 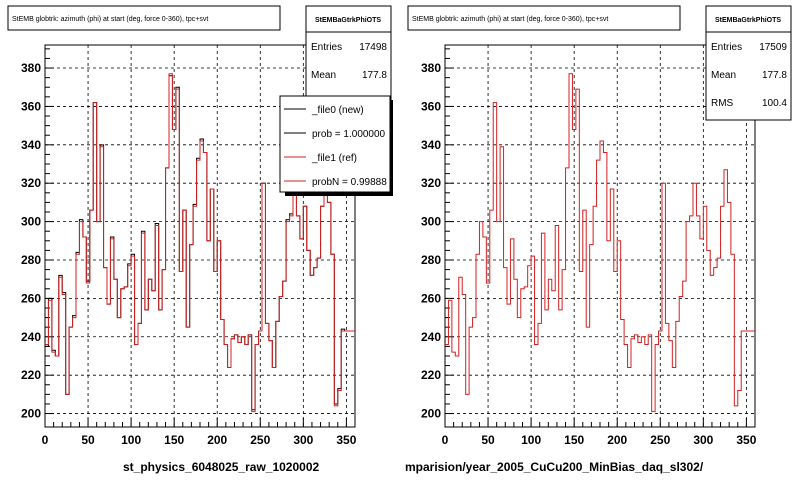 I want to click on right-title-box, so click(x=544, y=18).